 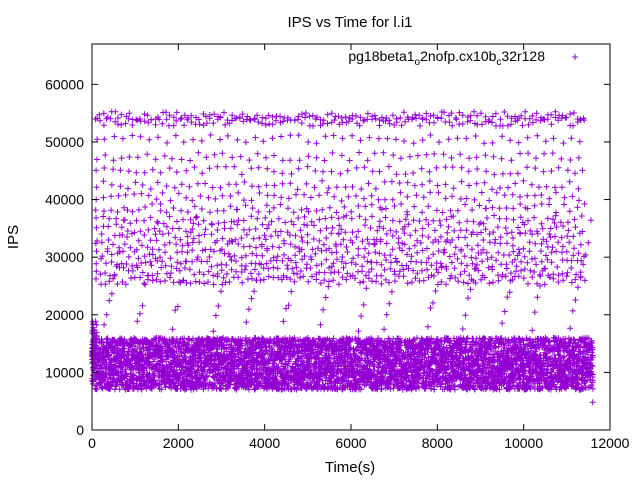 I want to click on legend-label-subscript: c, so click(x=498, y=62).